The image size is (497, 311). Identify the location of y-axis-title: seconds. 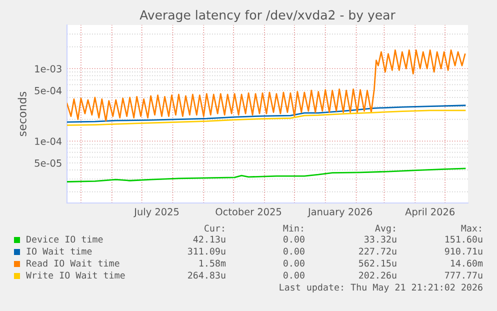
(22, 114).